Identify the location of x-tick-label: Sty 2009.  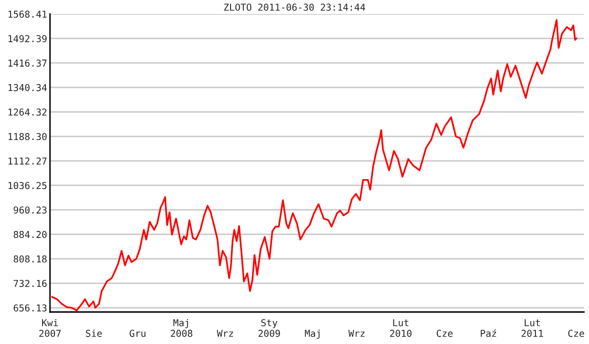
(269, 328).